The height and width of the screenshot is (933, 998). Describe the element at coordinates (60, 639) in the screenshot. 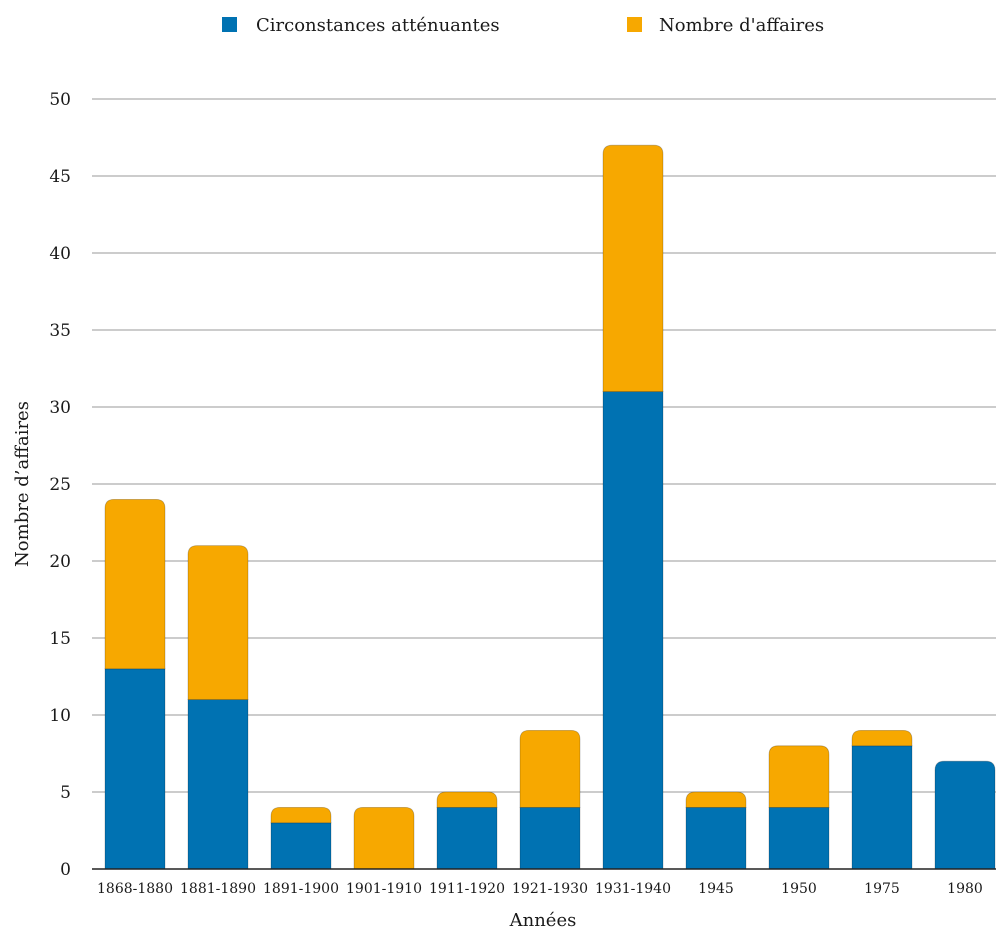

I see `y-tick-label: 15` at that location.